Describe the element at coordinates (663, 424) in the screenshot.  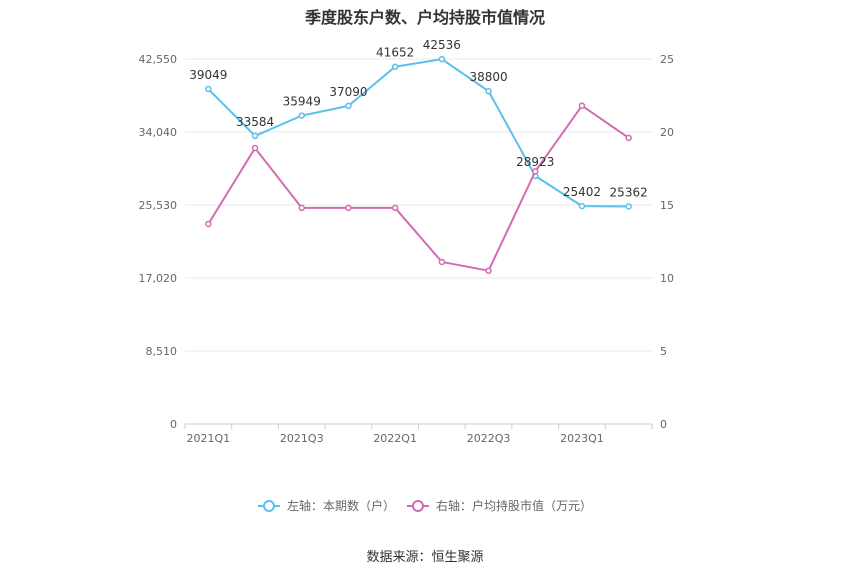
I see `right-axis-tick-label: 0` at that location.